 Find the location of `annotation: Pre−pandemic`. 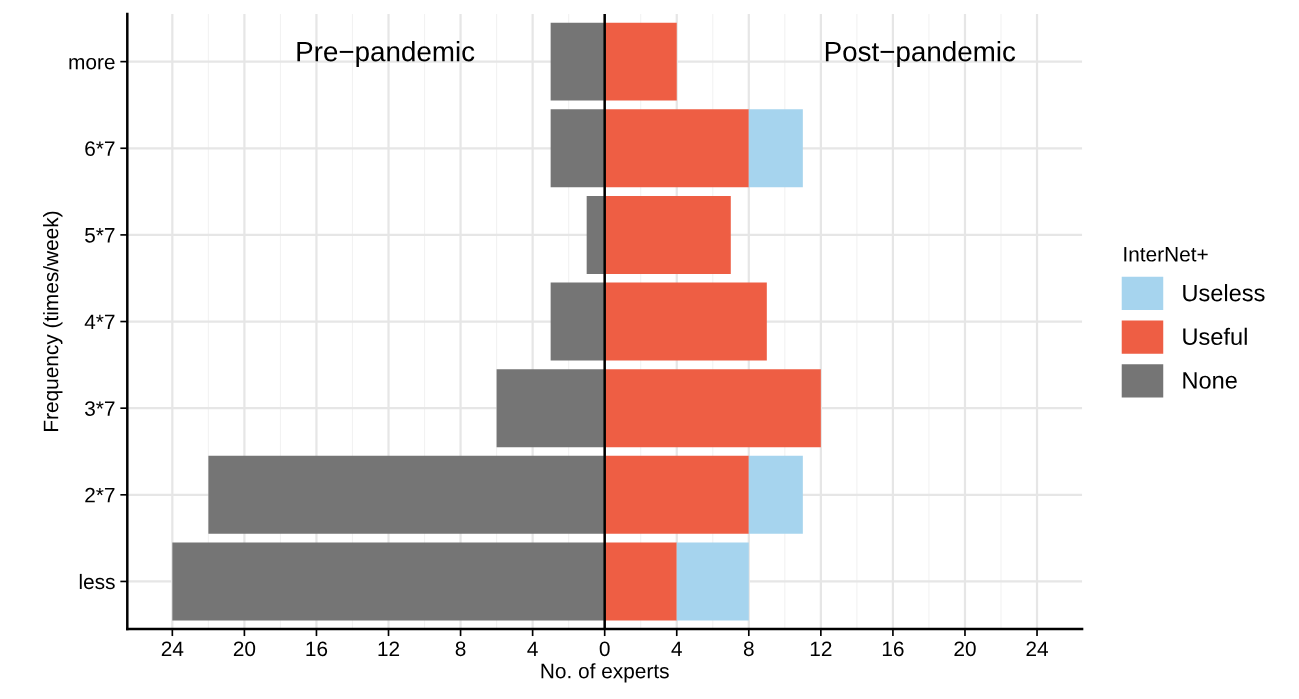

annotation: Pre−pandemic is located at coordinates (386, 54).